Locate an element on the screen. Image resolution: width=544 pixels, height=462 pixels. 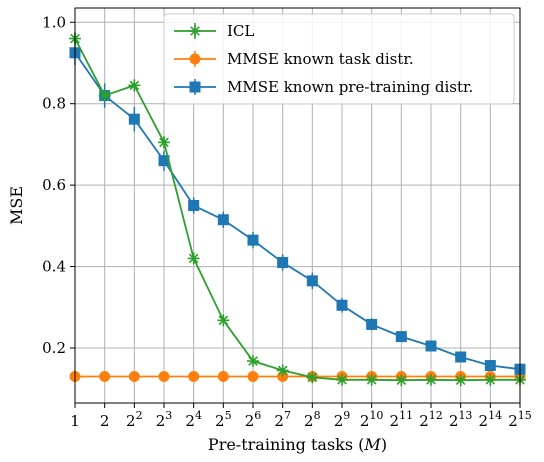
x-tick-label: 210 is located at coordinates (372, 419).